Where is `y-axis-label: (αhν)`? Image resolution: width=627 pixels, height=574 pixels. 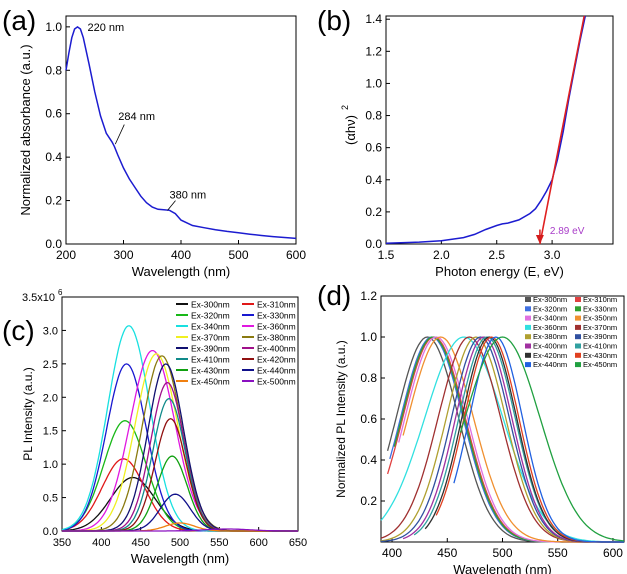
y-axis-label: (αhν) is located at coordinates (350, 130).